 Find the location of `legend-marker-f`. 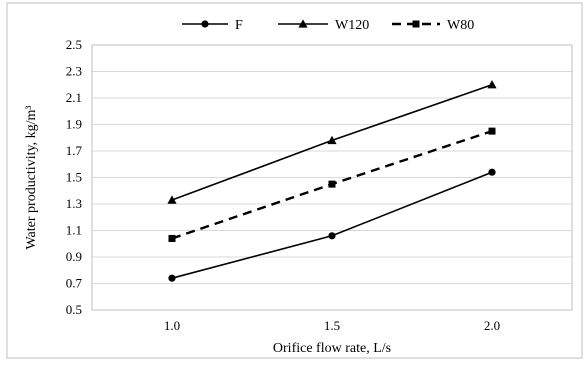

legend-marker-f is located at coordinates (205, 24).